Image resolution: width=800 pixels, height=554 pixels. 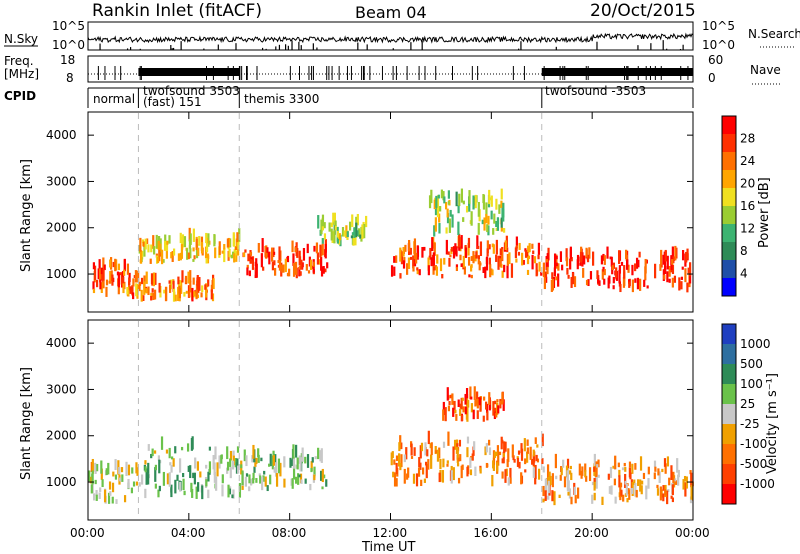 I want to click on nsky-tick-bottom: 10^0, so click(x=68, y=45).